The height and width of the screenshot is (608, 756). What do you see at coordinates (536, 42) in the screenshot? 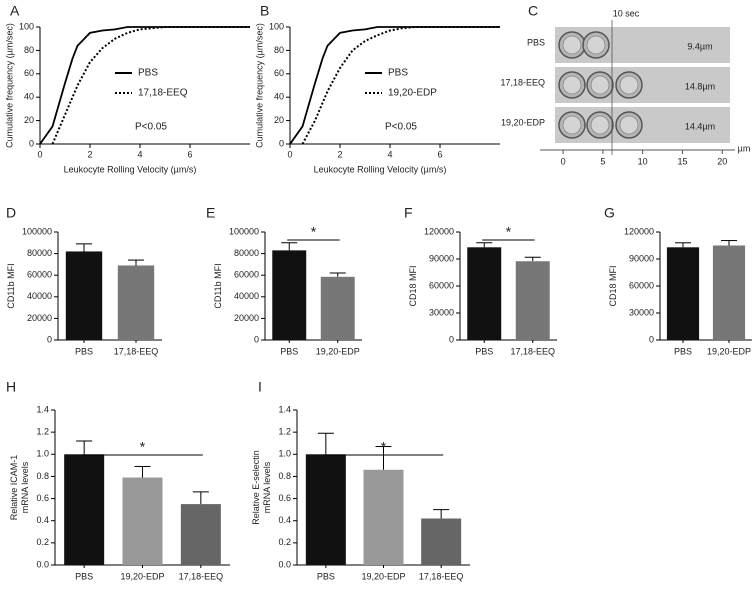
I see `row-label: PBS` at bounding box center [536, 42].